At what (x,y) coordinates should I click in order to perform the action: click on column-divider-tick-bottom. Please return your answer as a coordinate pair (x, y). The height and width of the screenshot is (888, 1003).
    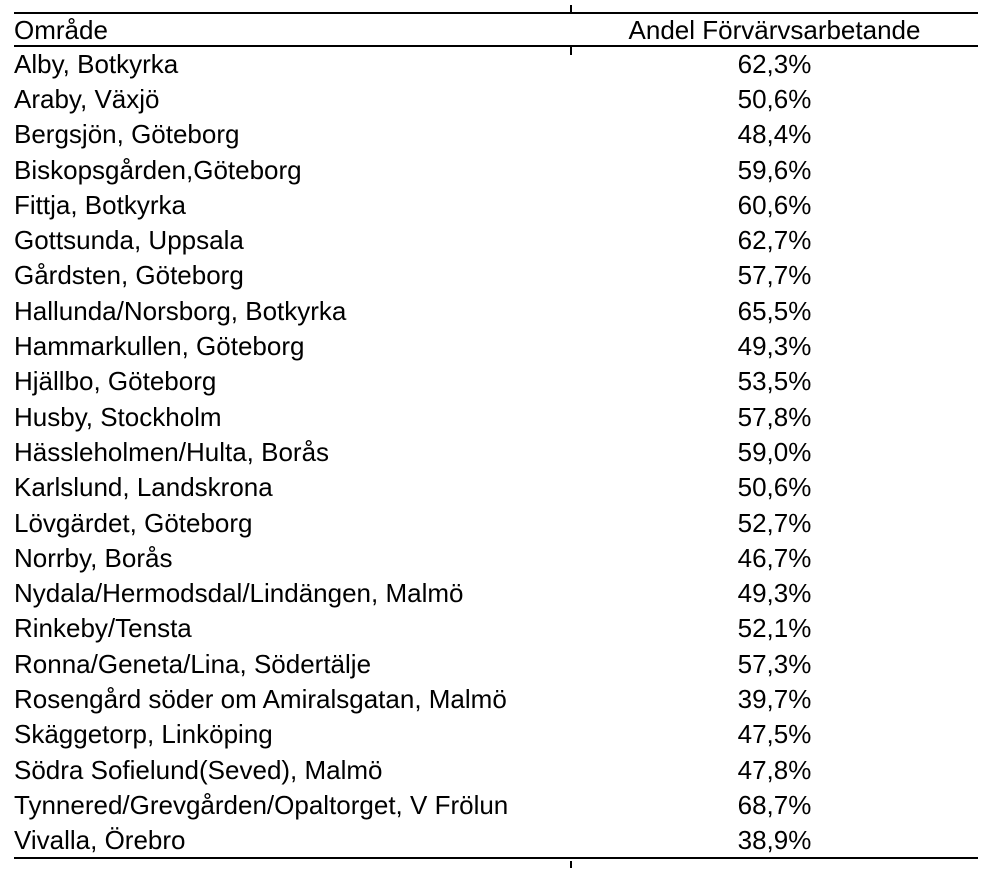
    Looking at the image, I should click on (571, 864).